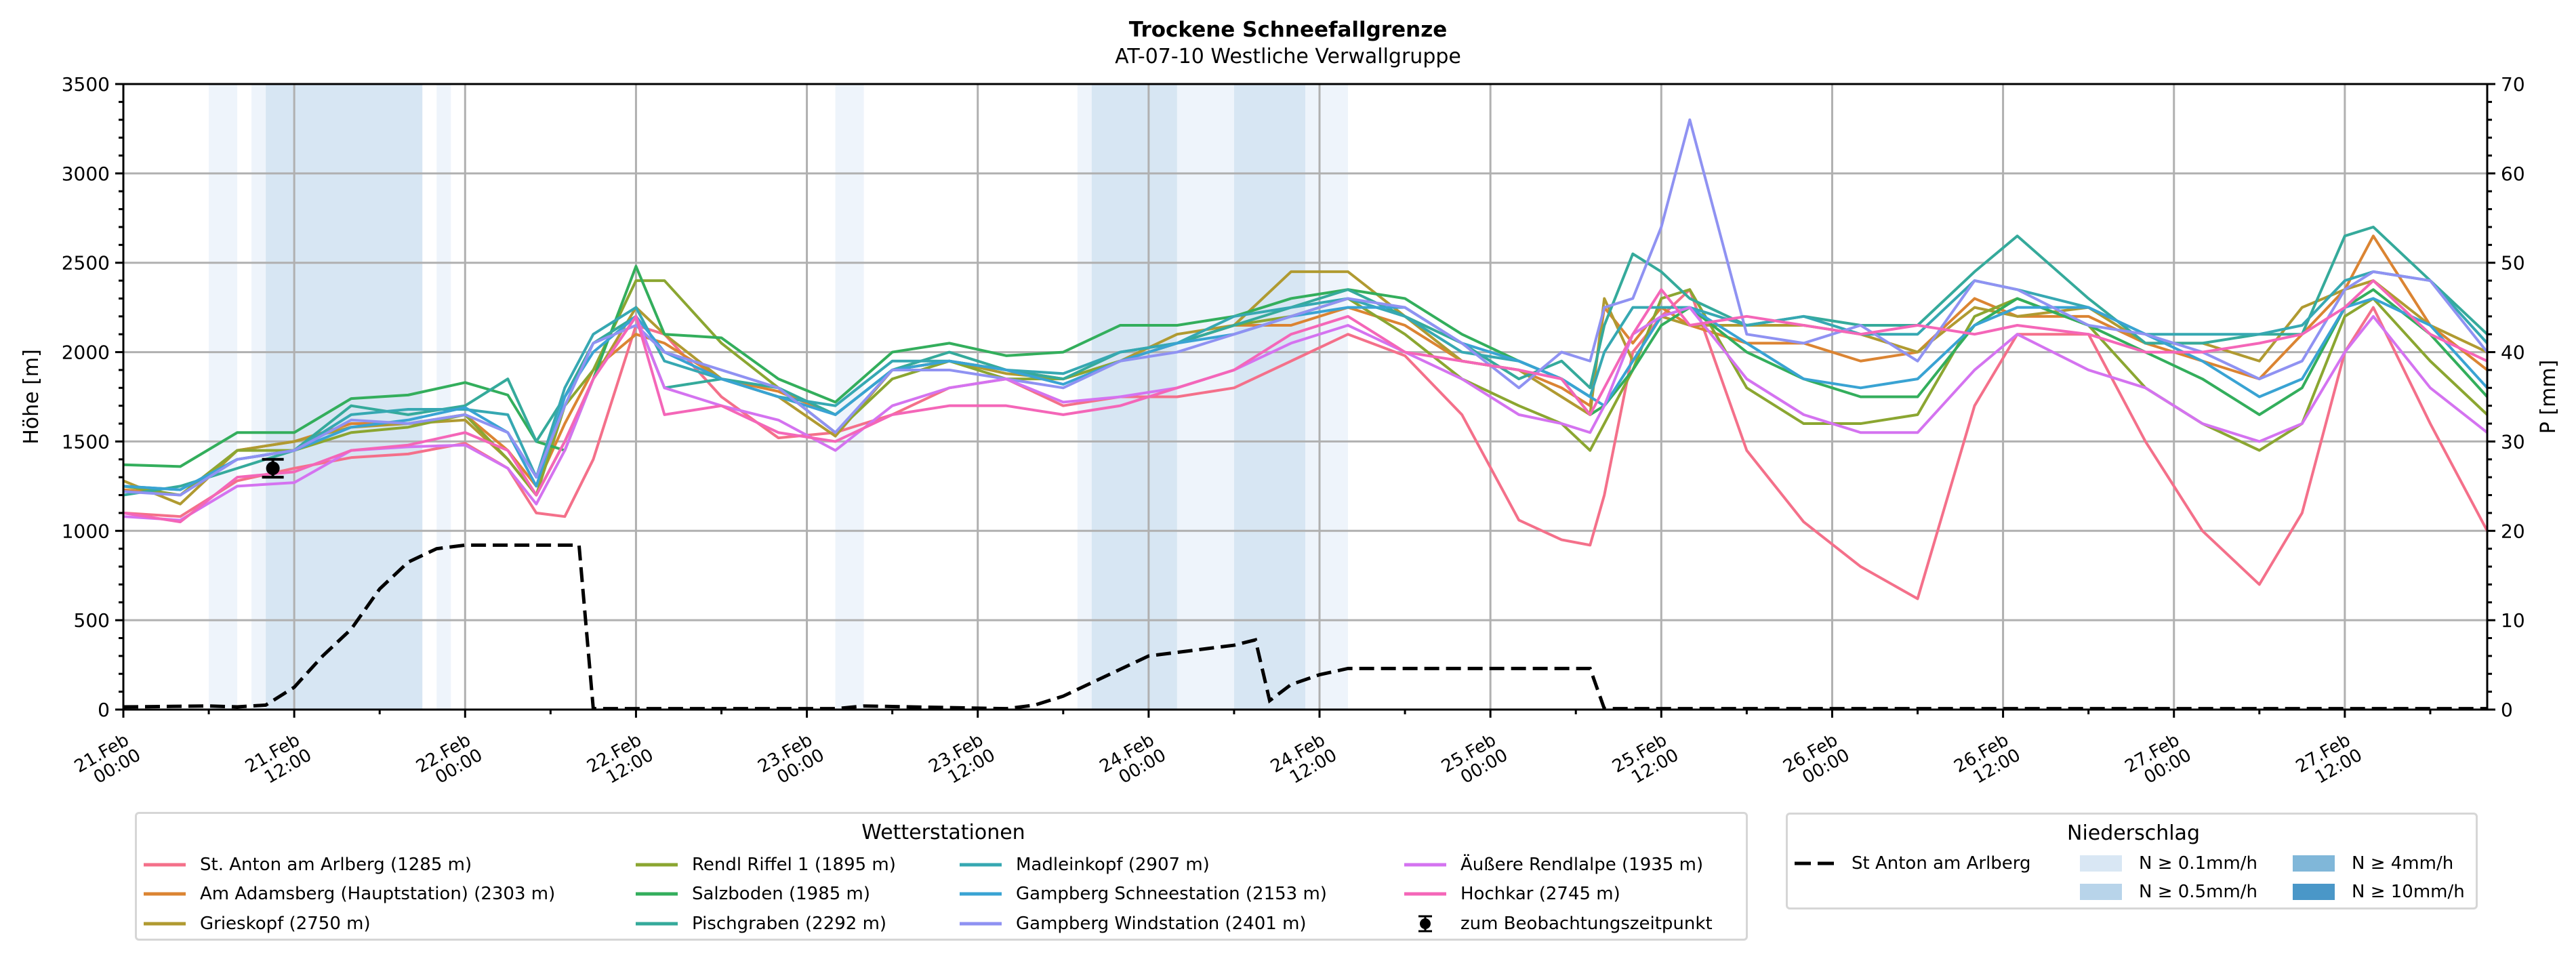  I want to click on legend-precip-level-label-1: N ≥ 0.5mm/h, so click(2199, 892).